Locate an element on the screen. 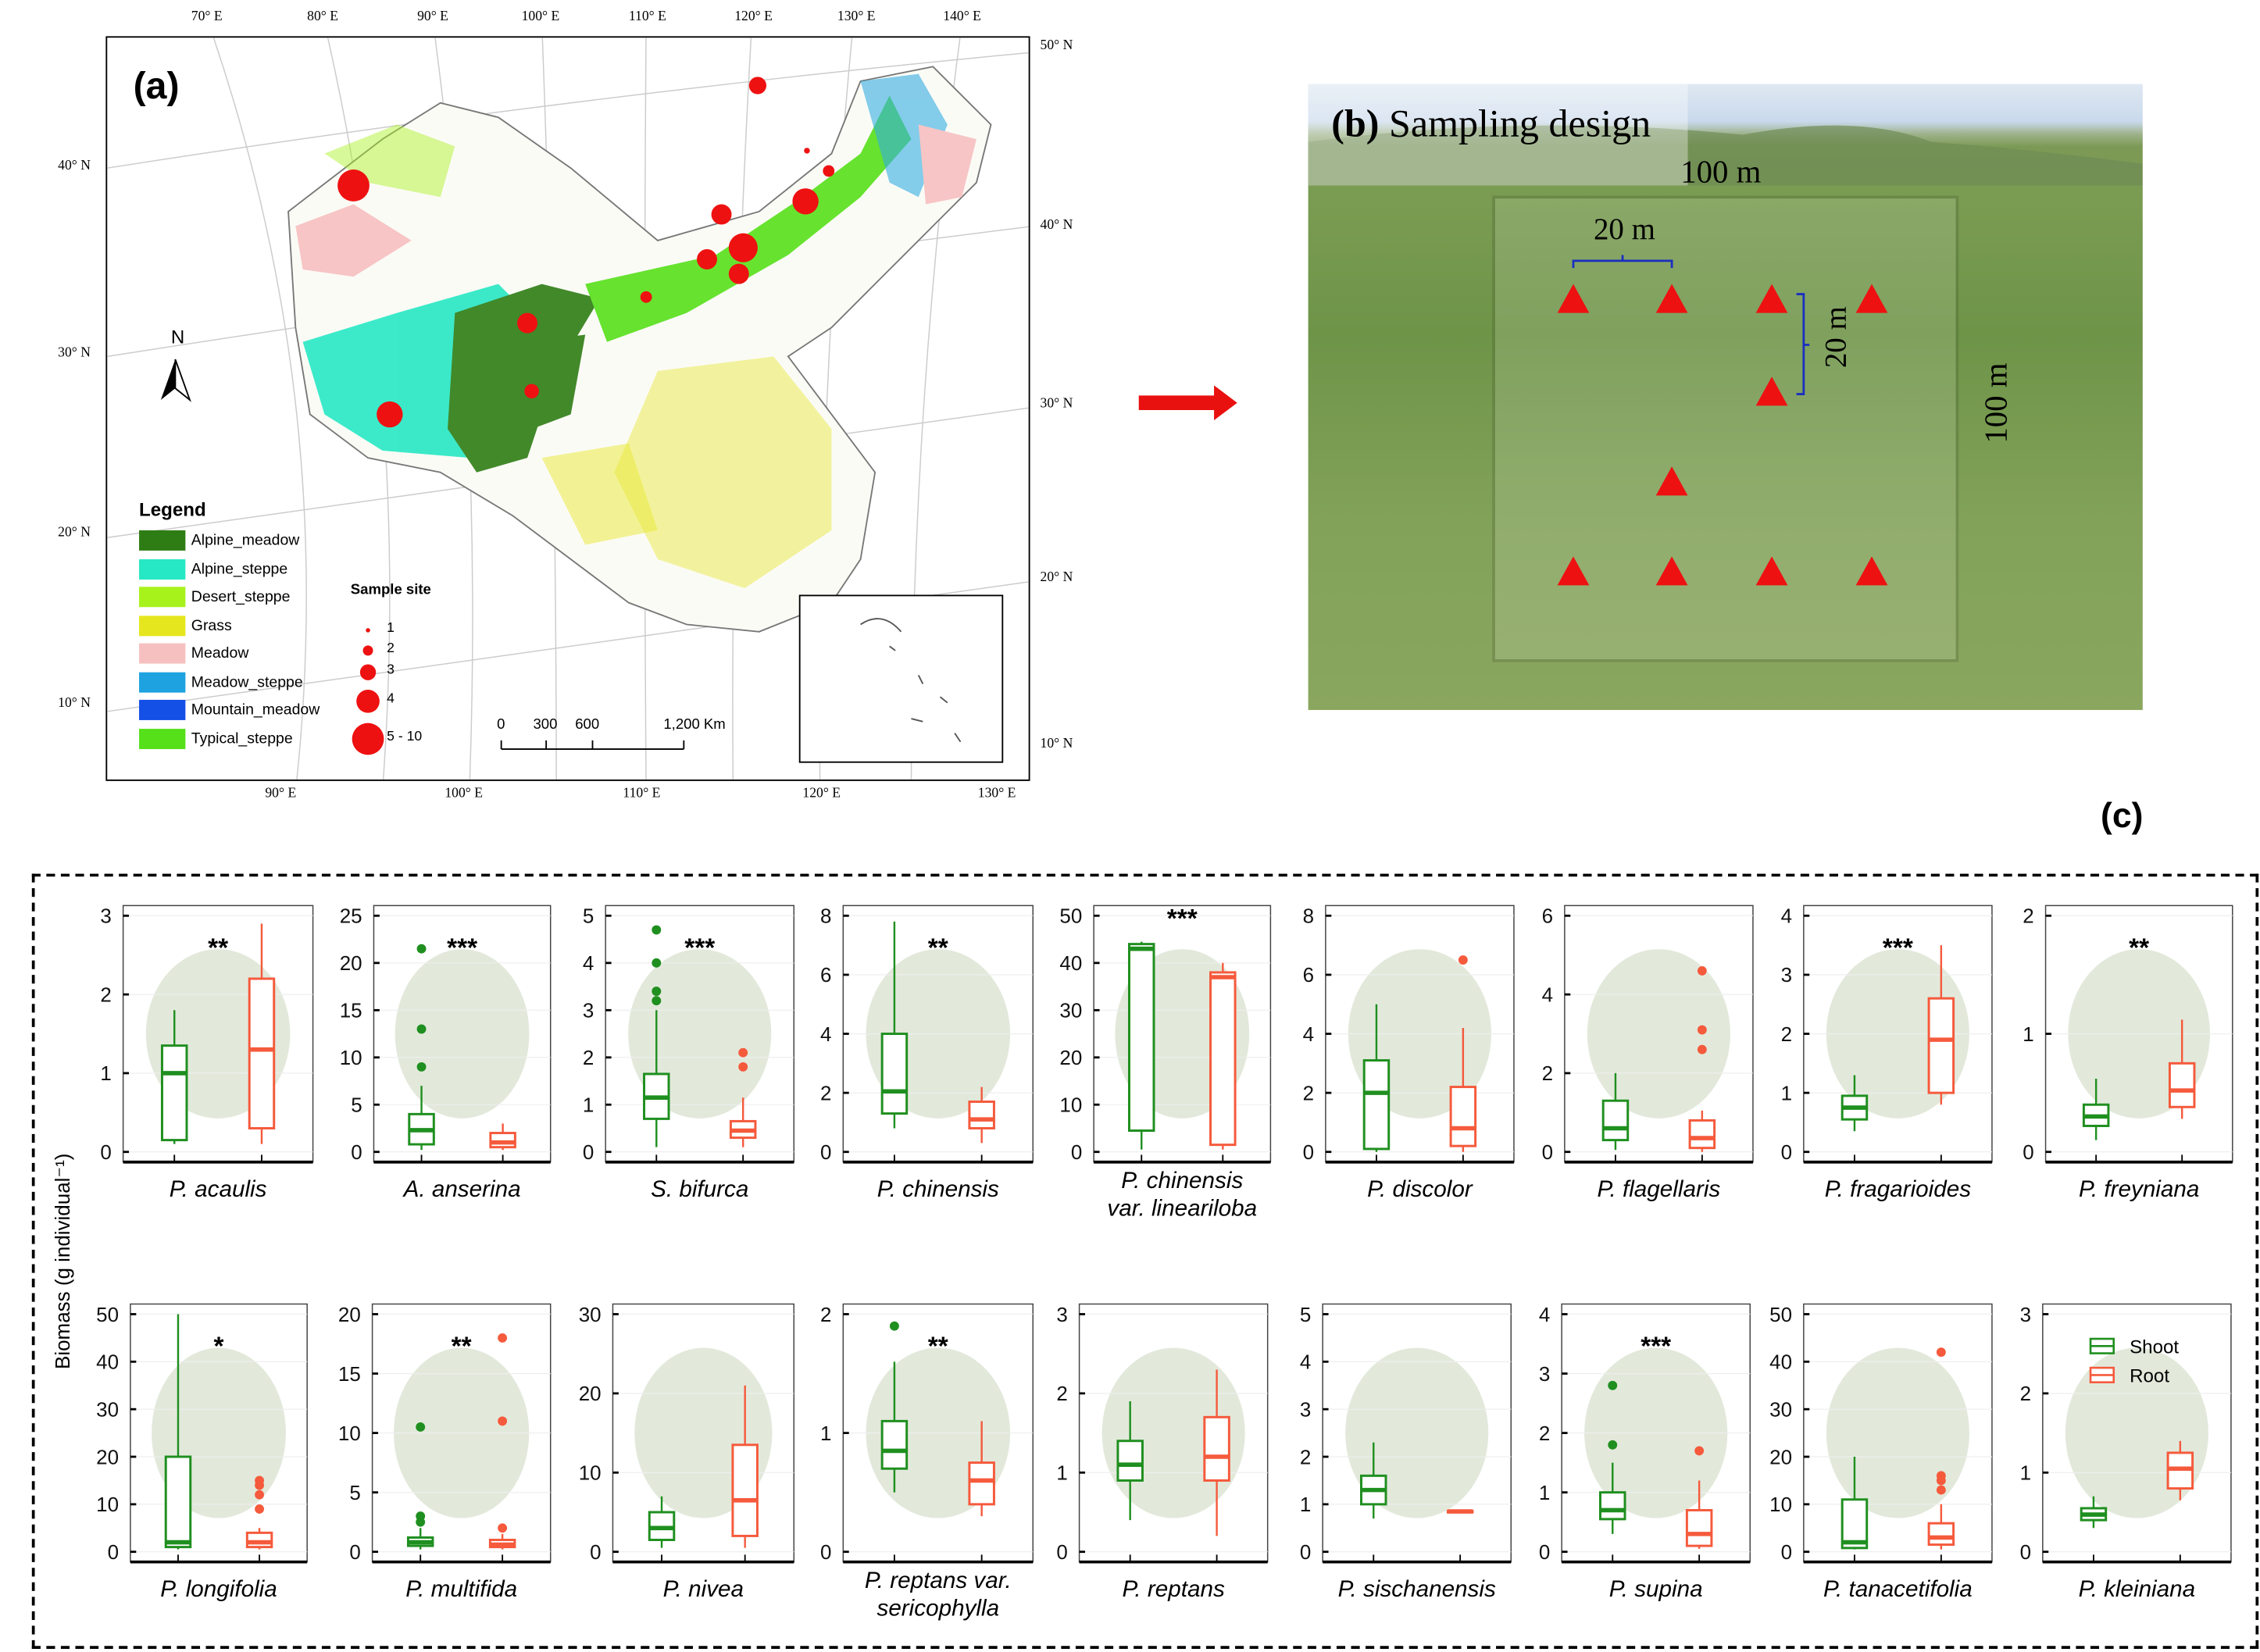  legend-item: Meadow_steppe is located at coordinates (221, 681).